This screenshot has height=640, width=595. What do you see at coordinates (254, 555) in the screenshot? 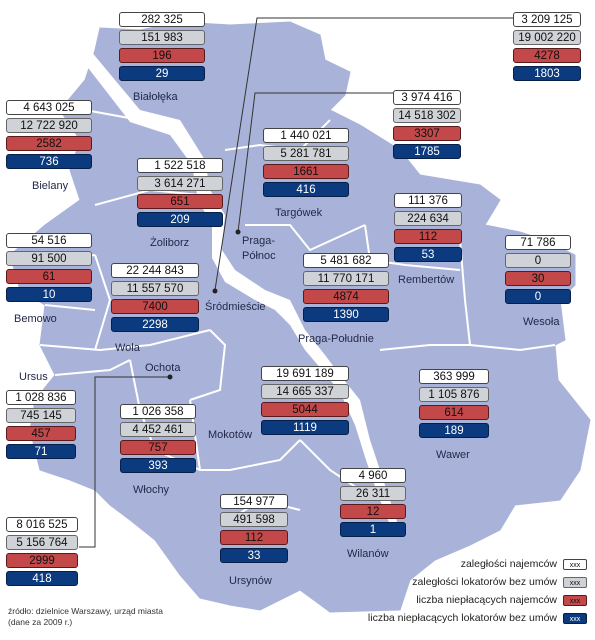
I see `value-nonpaying-occupants: 33` at bounding box center [254, 555].